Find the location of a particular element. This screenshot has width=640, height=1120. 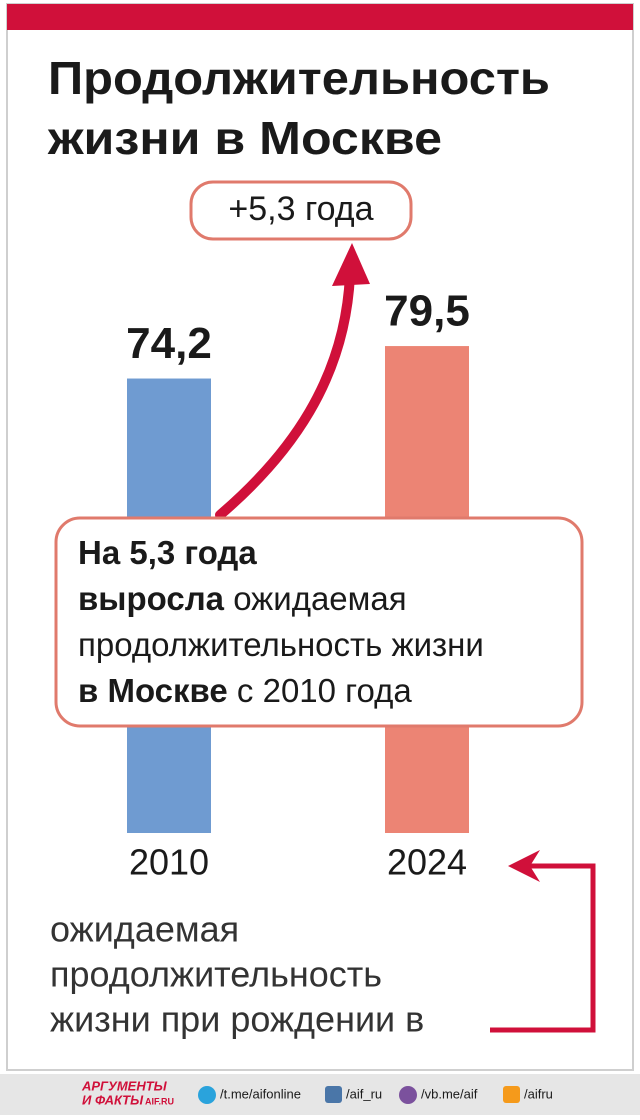

callout-line: На 5,3 года is located at coordinates (167, 552).